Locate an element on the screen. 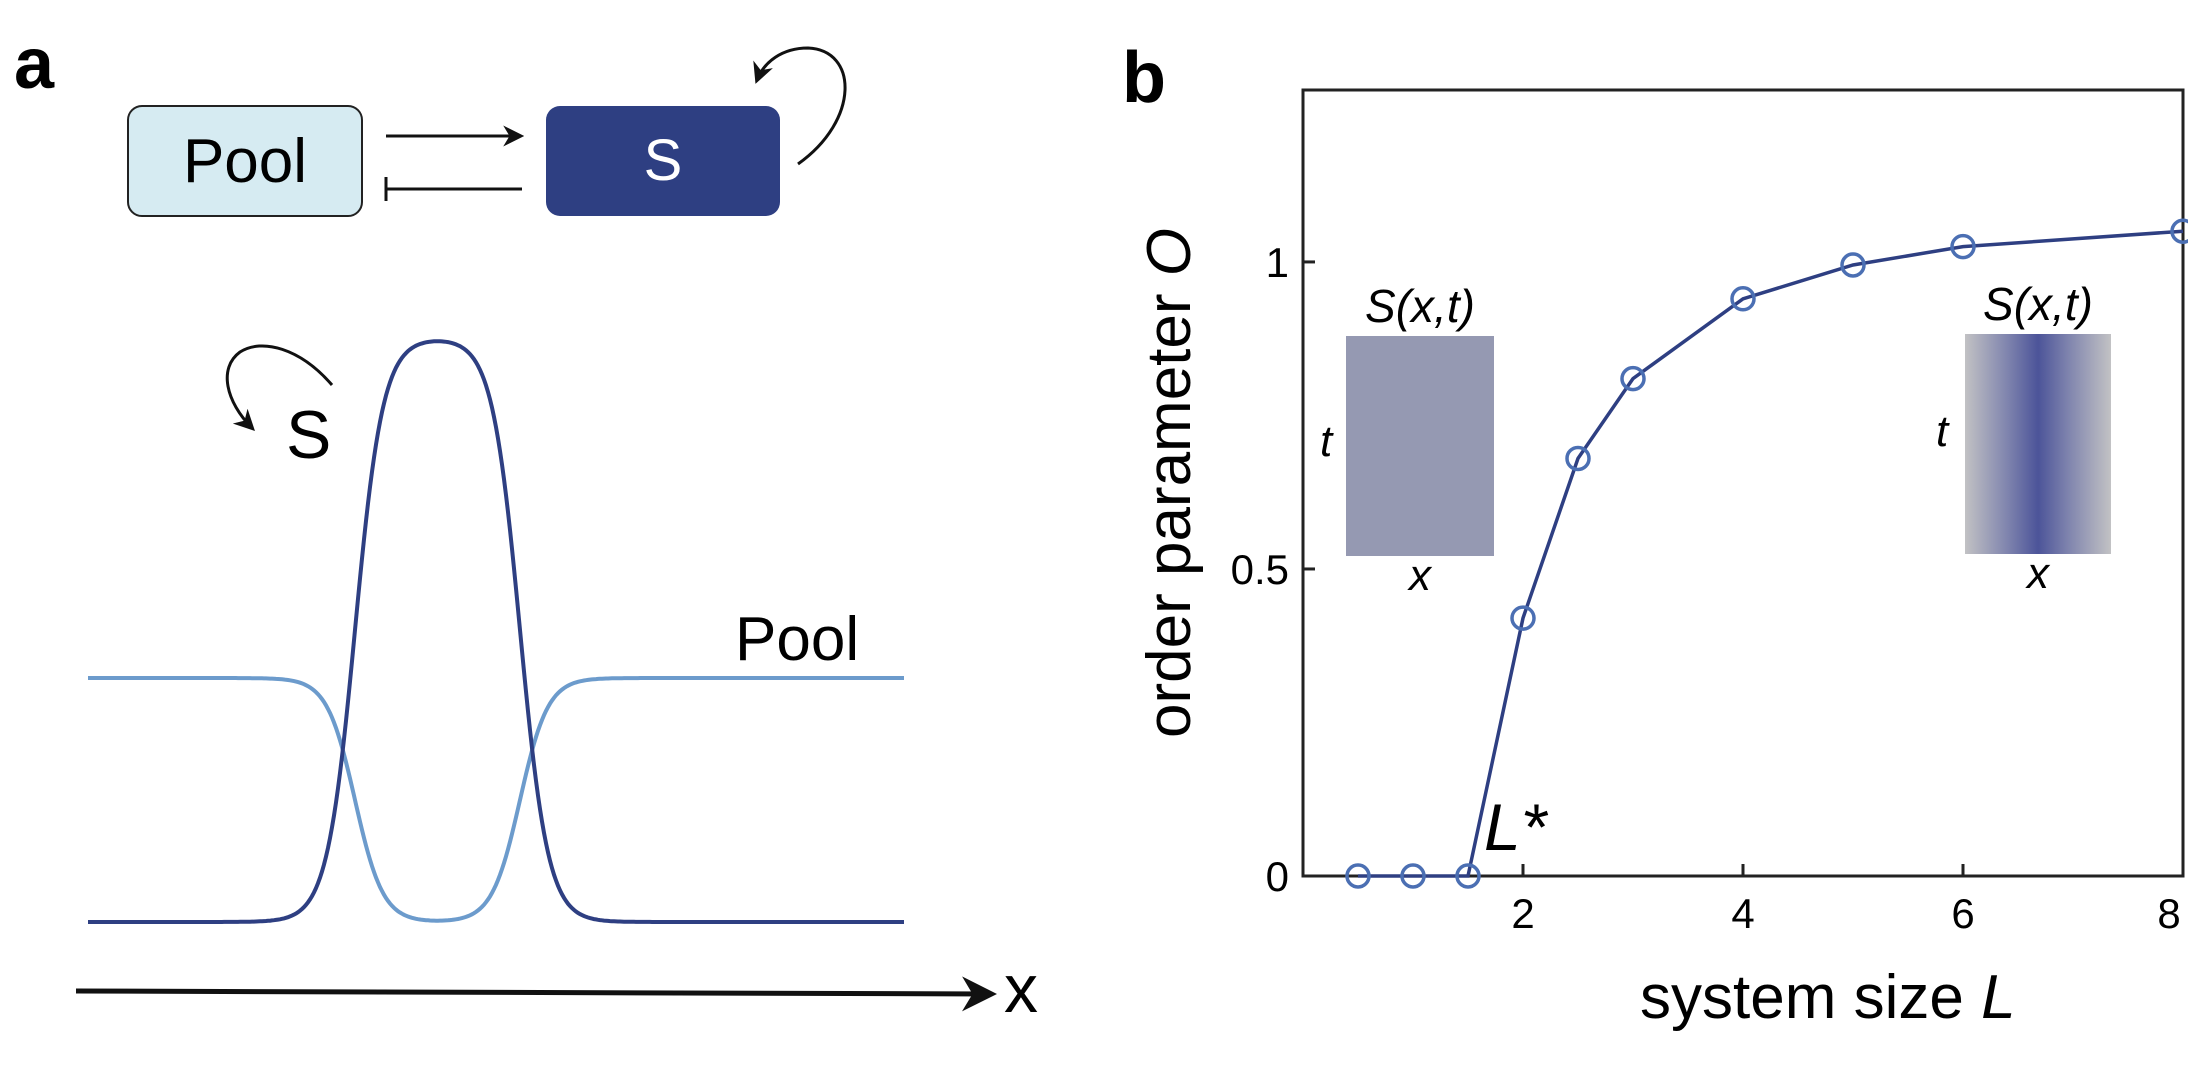 This screenshot has width=2188, height=1081. pool-box is located at coordinates (245, 161).